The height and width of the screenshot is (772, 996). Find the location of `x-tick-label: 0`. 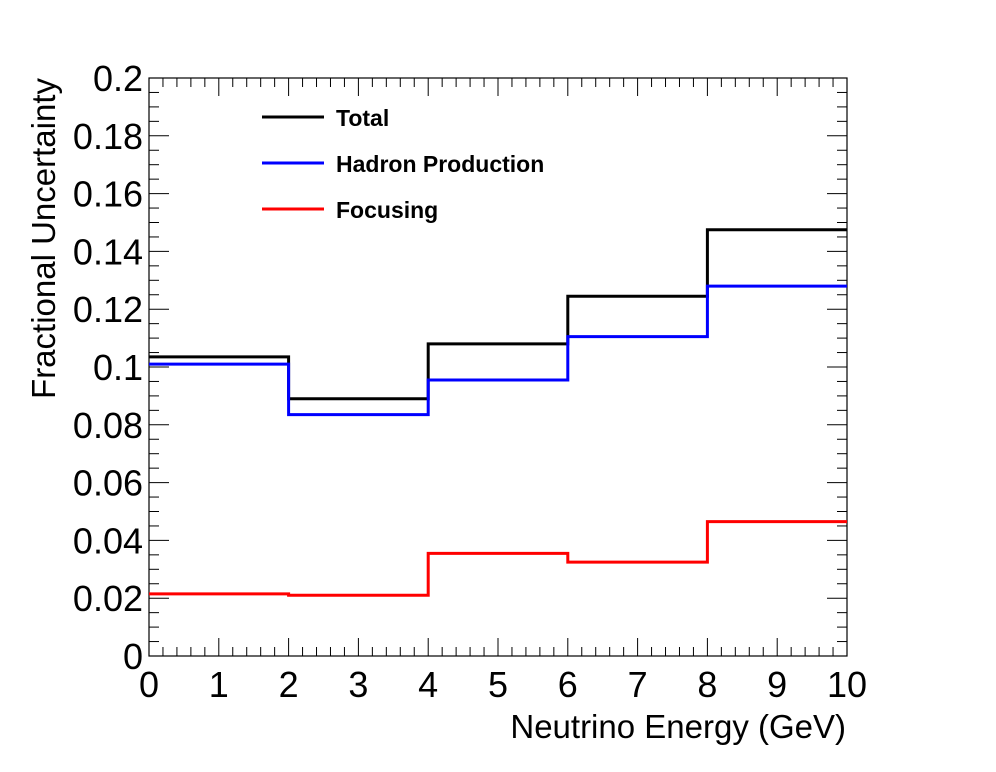

x-tick-label: 0 is located at coordinates (149, 684).